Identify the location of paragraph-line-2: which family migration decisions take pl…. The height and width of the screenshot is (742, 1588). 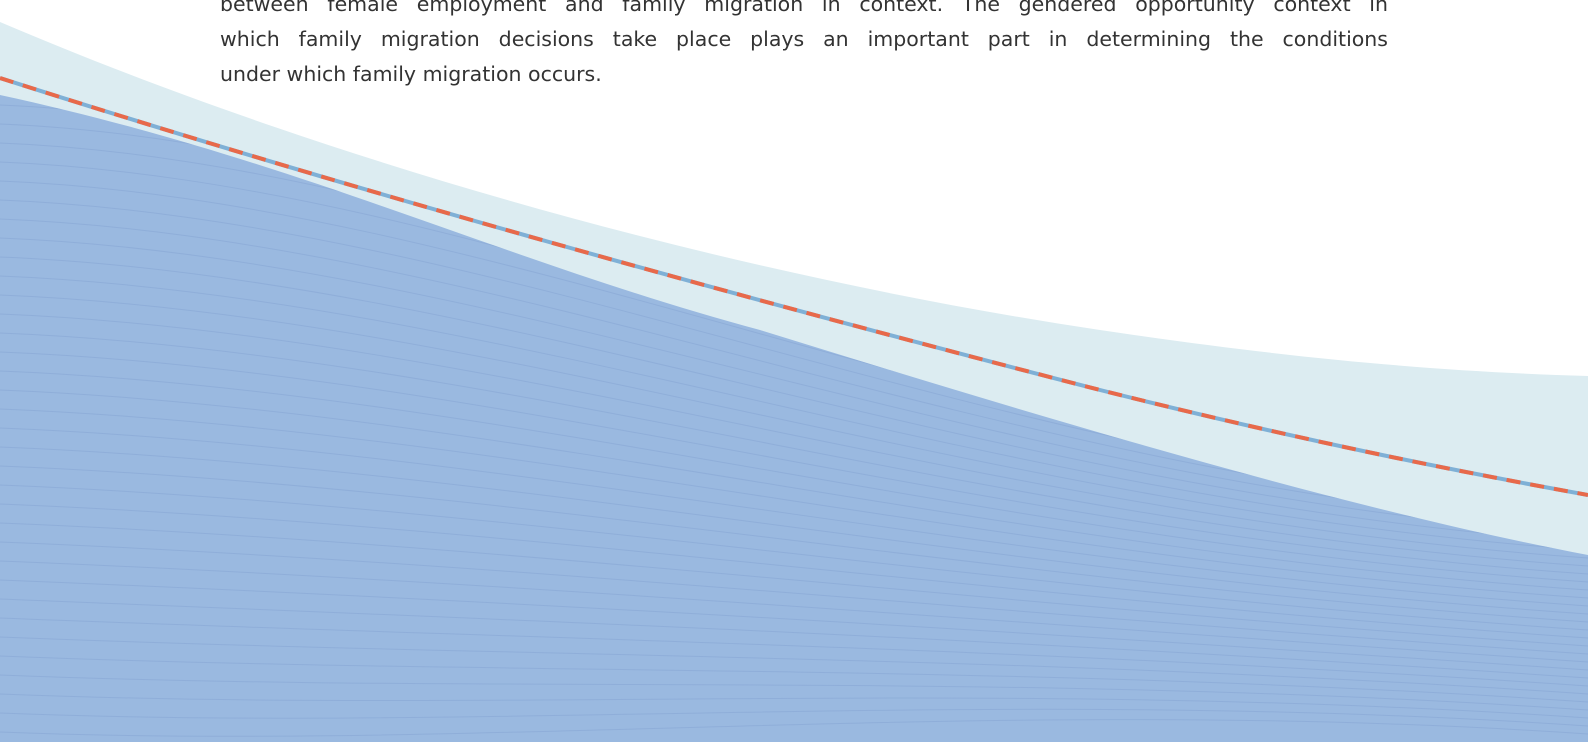
(804, 39).